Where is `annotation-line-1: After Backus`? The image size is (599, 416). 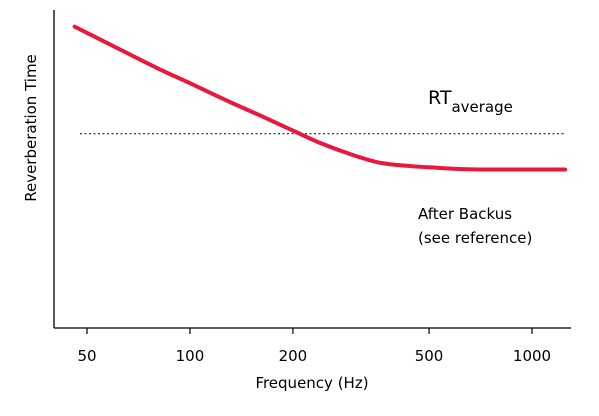
annotation-line-1: After Backus is located at coordinates (465, 214).